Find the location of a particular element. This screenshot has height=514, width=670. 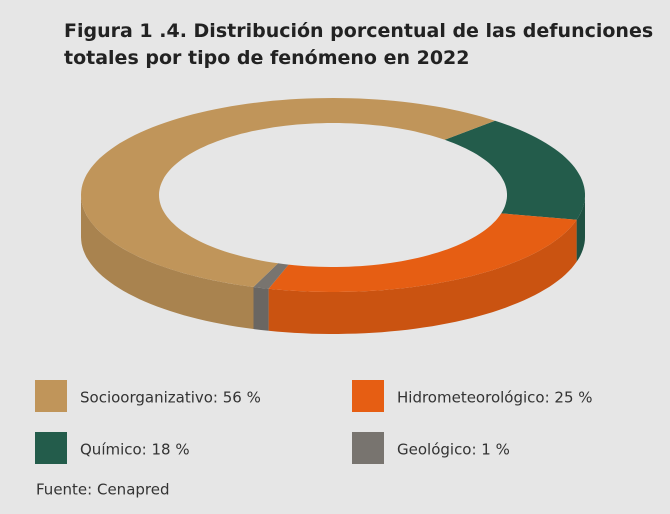

legend-label: Químico: 18 % is located at coordinates (135, 450).